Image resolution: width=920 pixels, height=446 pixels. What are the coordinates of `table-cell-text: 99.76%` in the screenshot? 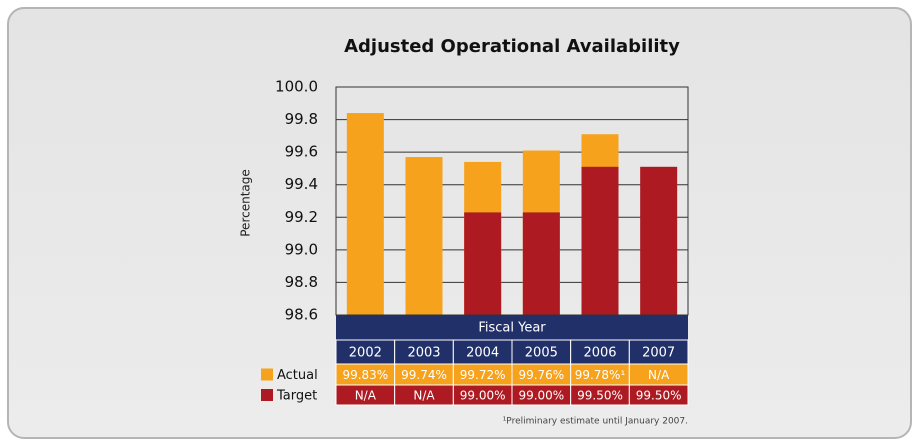 It's located at (541, 375).